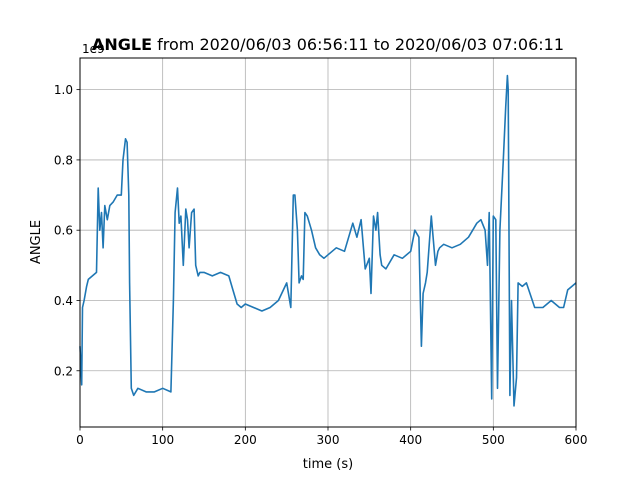  I want to click on x-tick-label: 0, so click(80, 440).